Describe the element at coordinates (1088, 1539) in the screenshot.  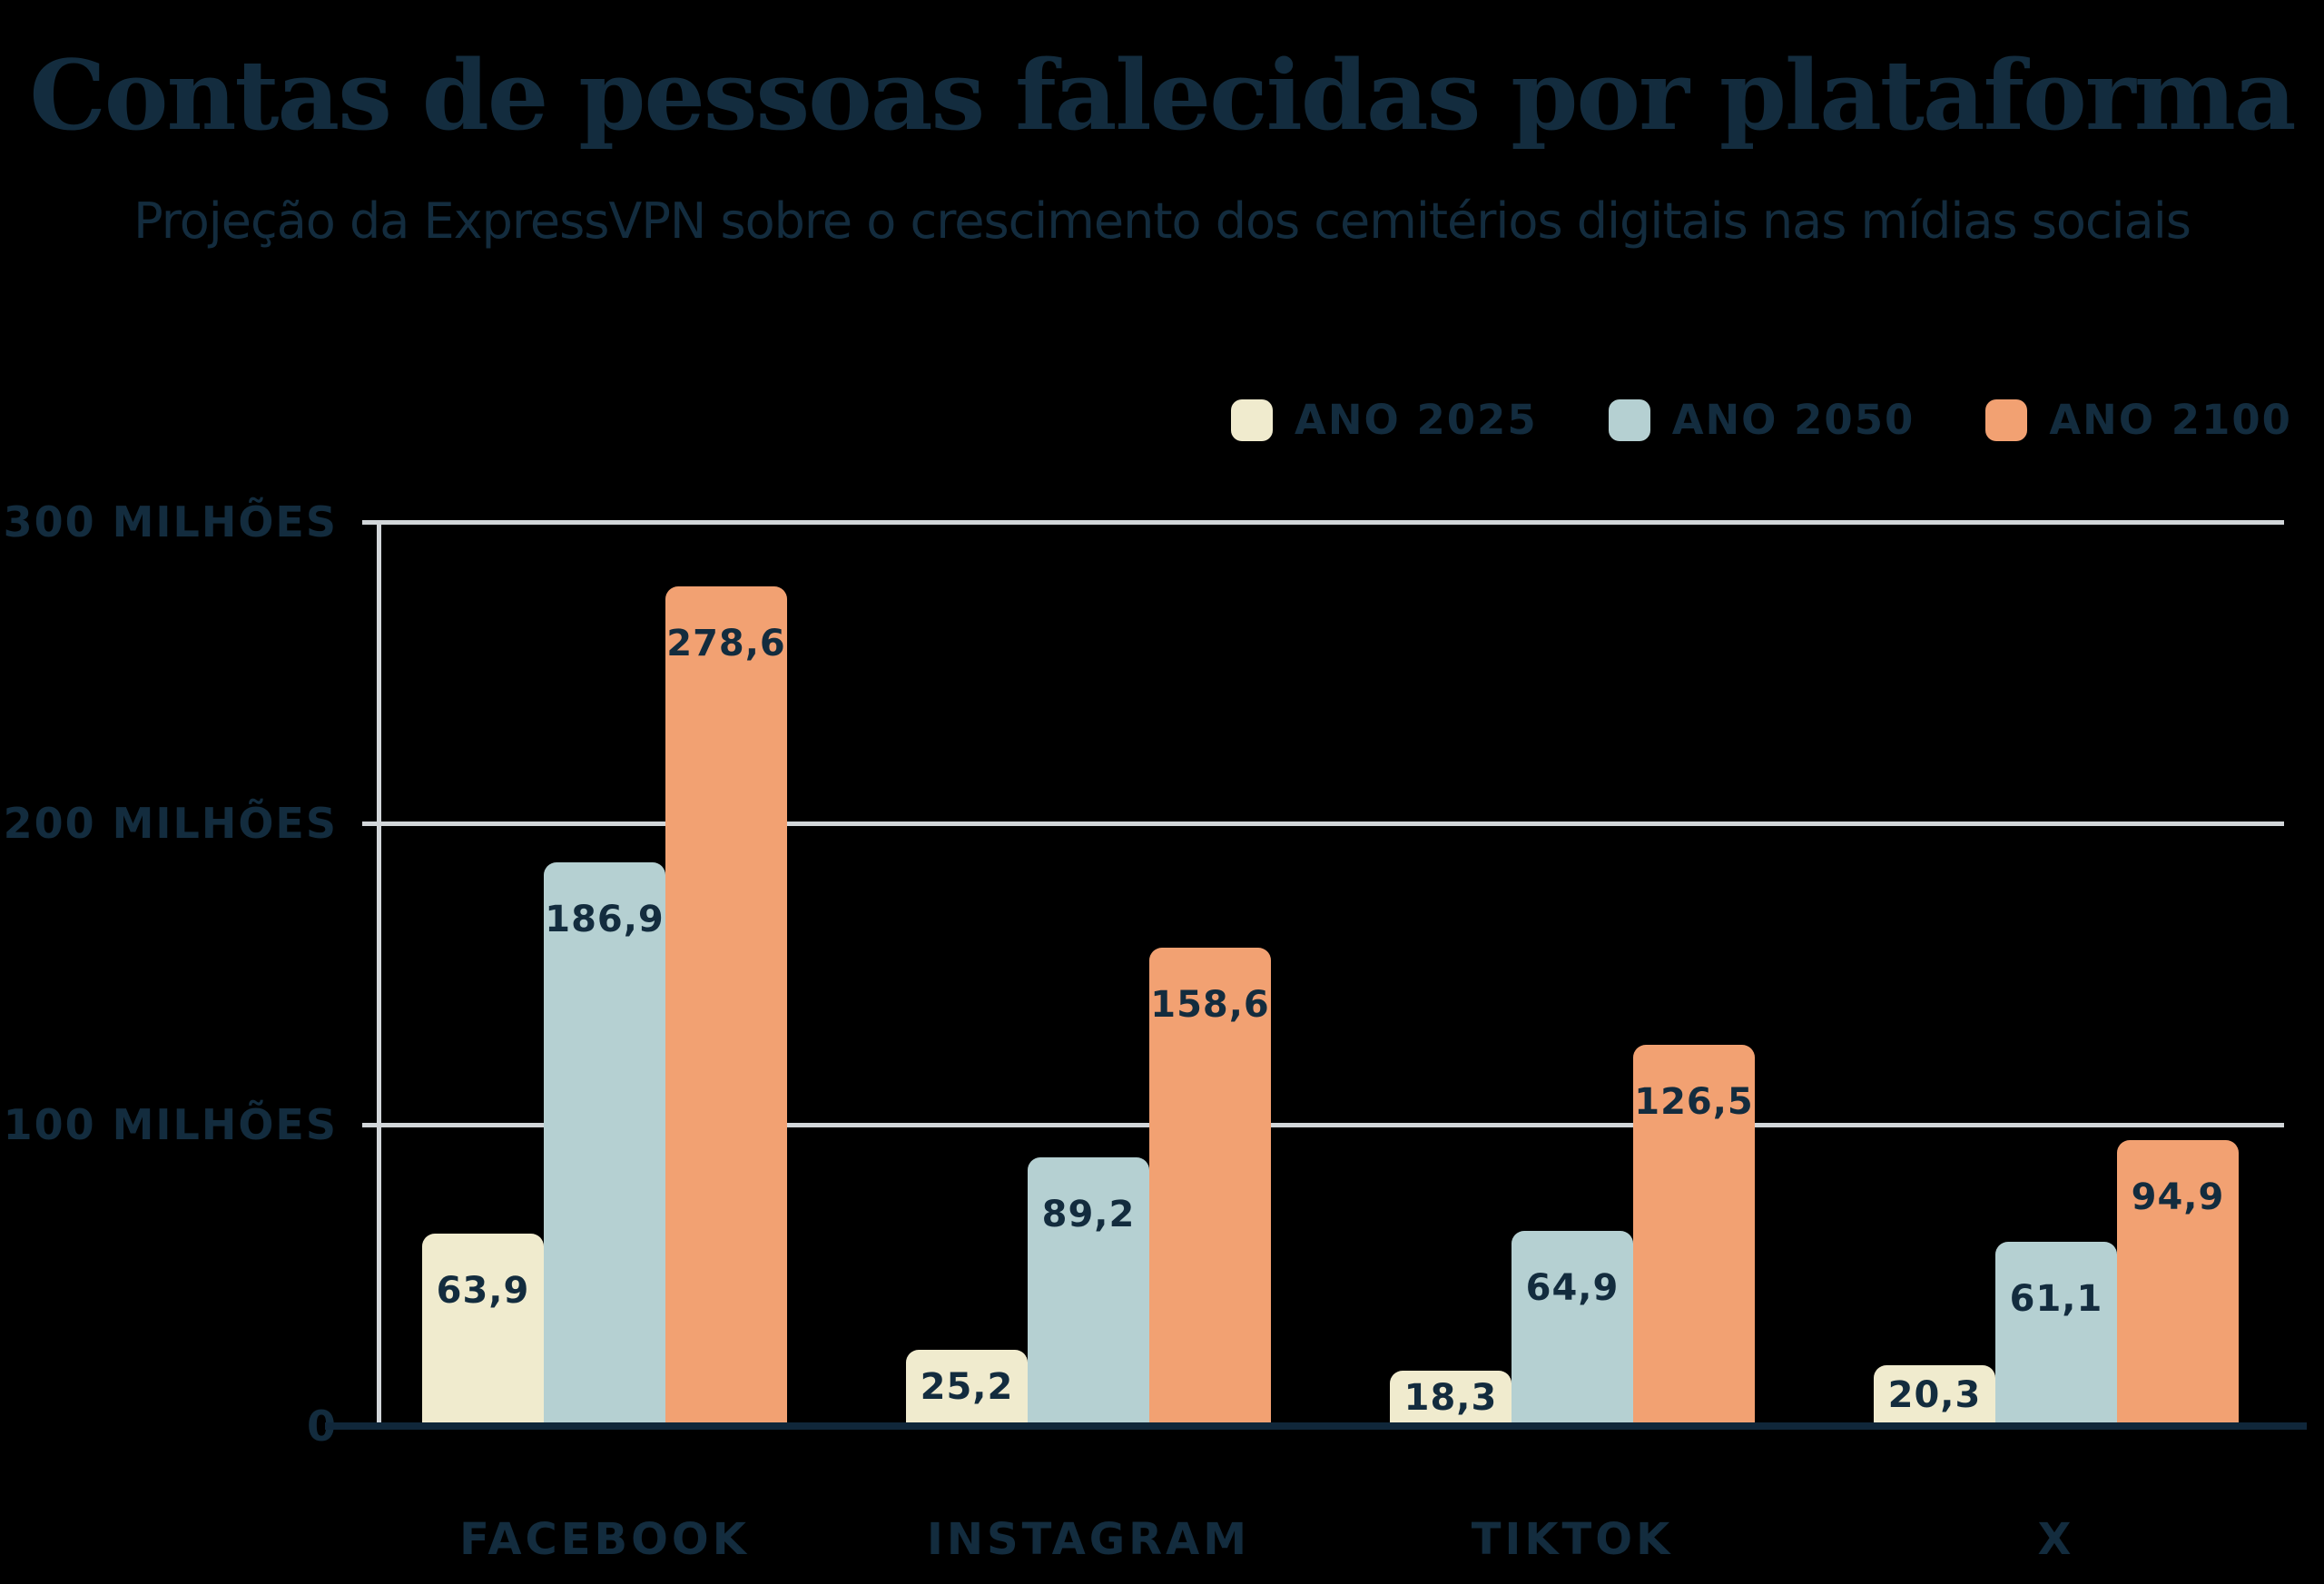
I see `category-label-instagram: INSTAGRAM` at that location.